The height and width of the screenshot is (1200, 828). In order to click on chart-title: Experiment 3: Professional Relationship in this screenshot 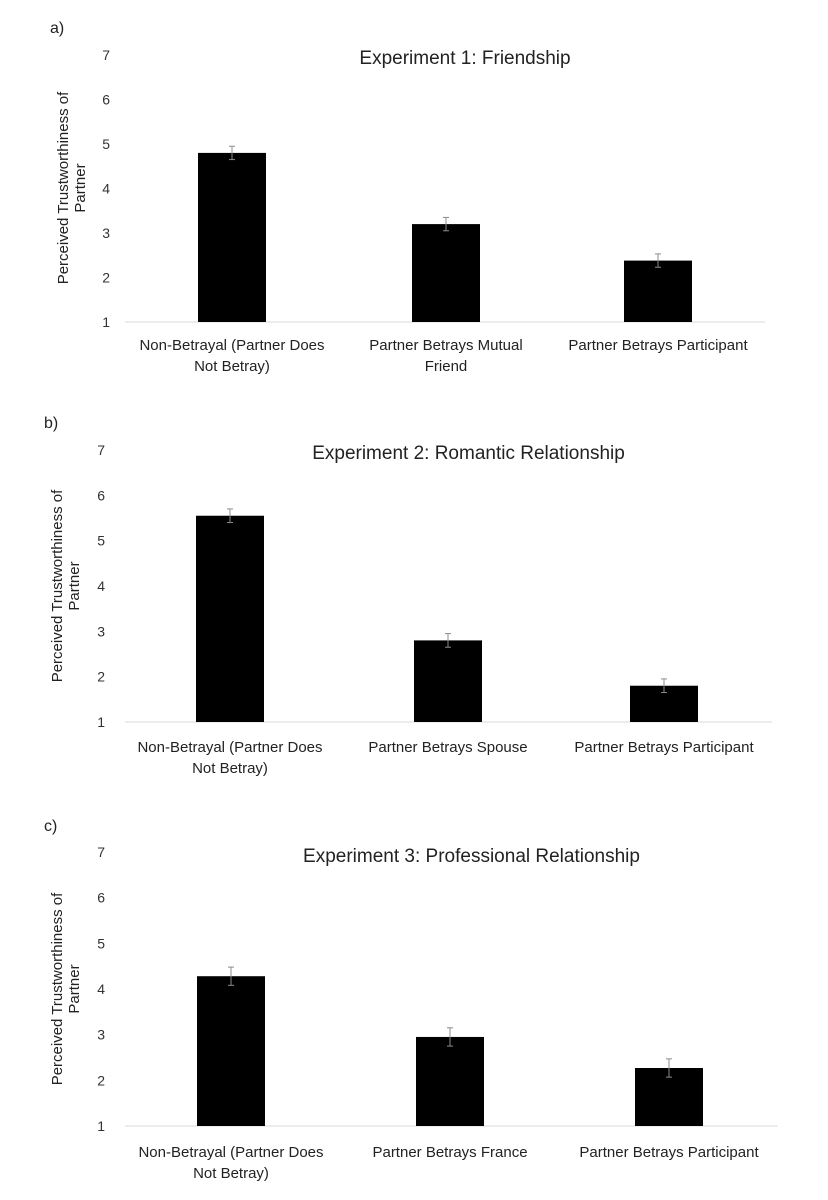, I will do `click(471, 856)`.